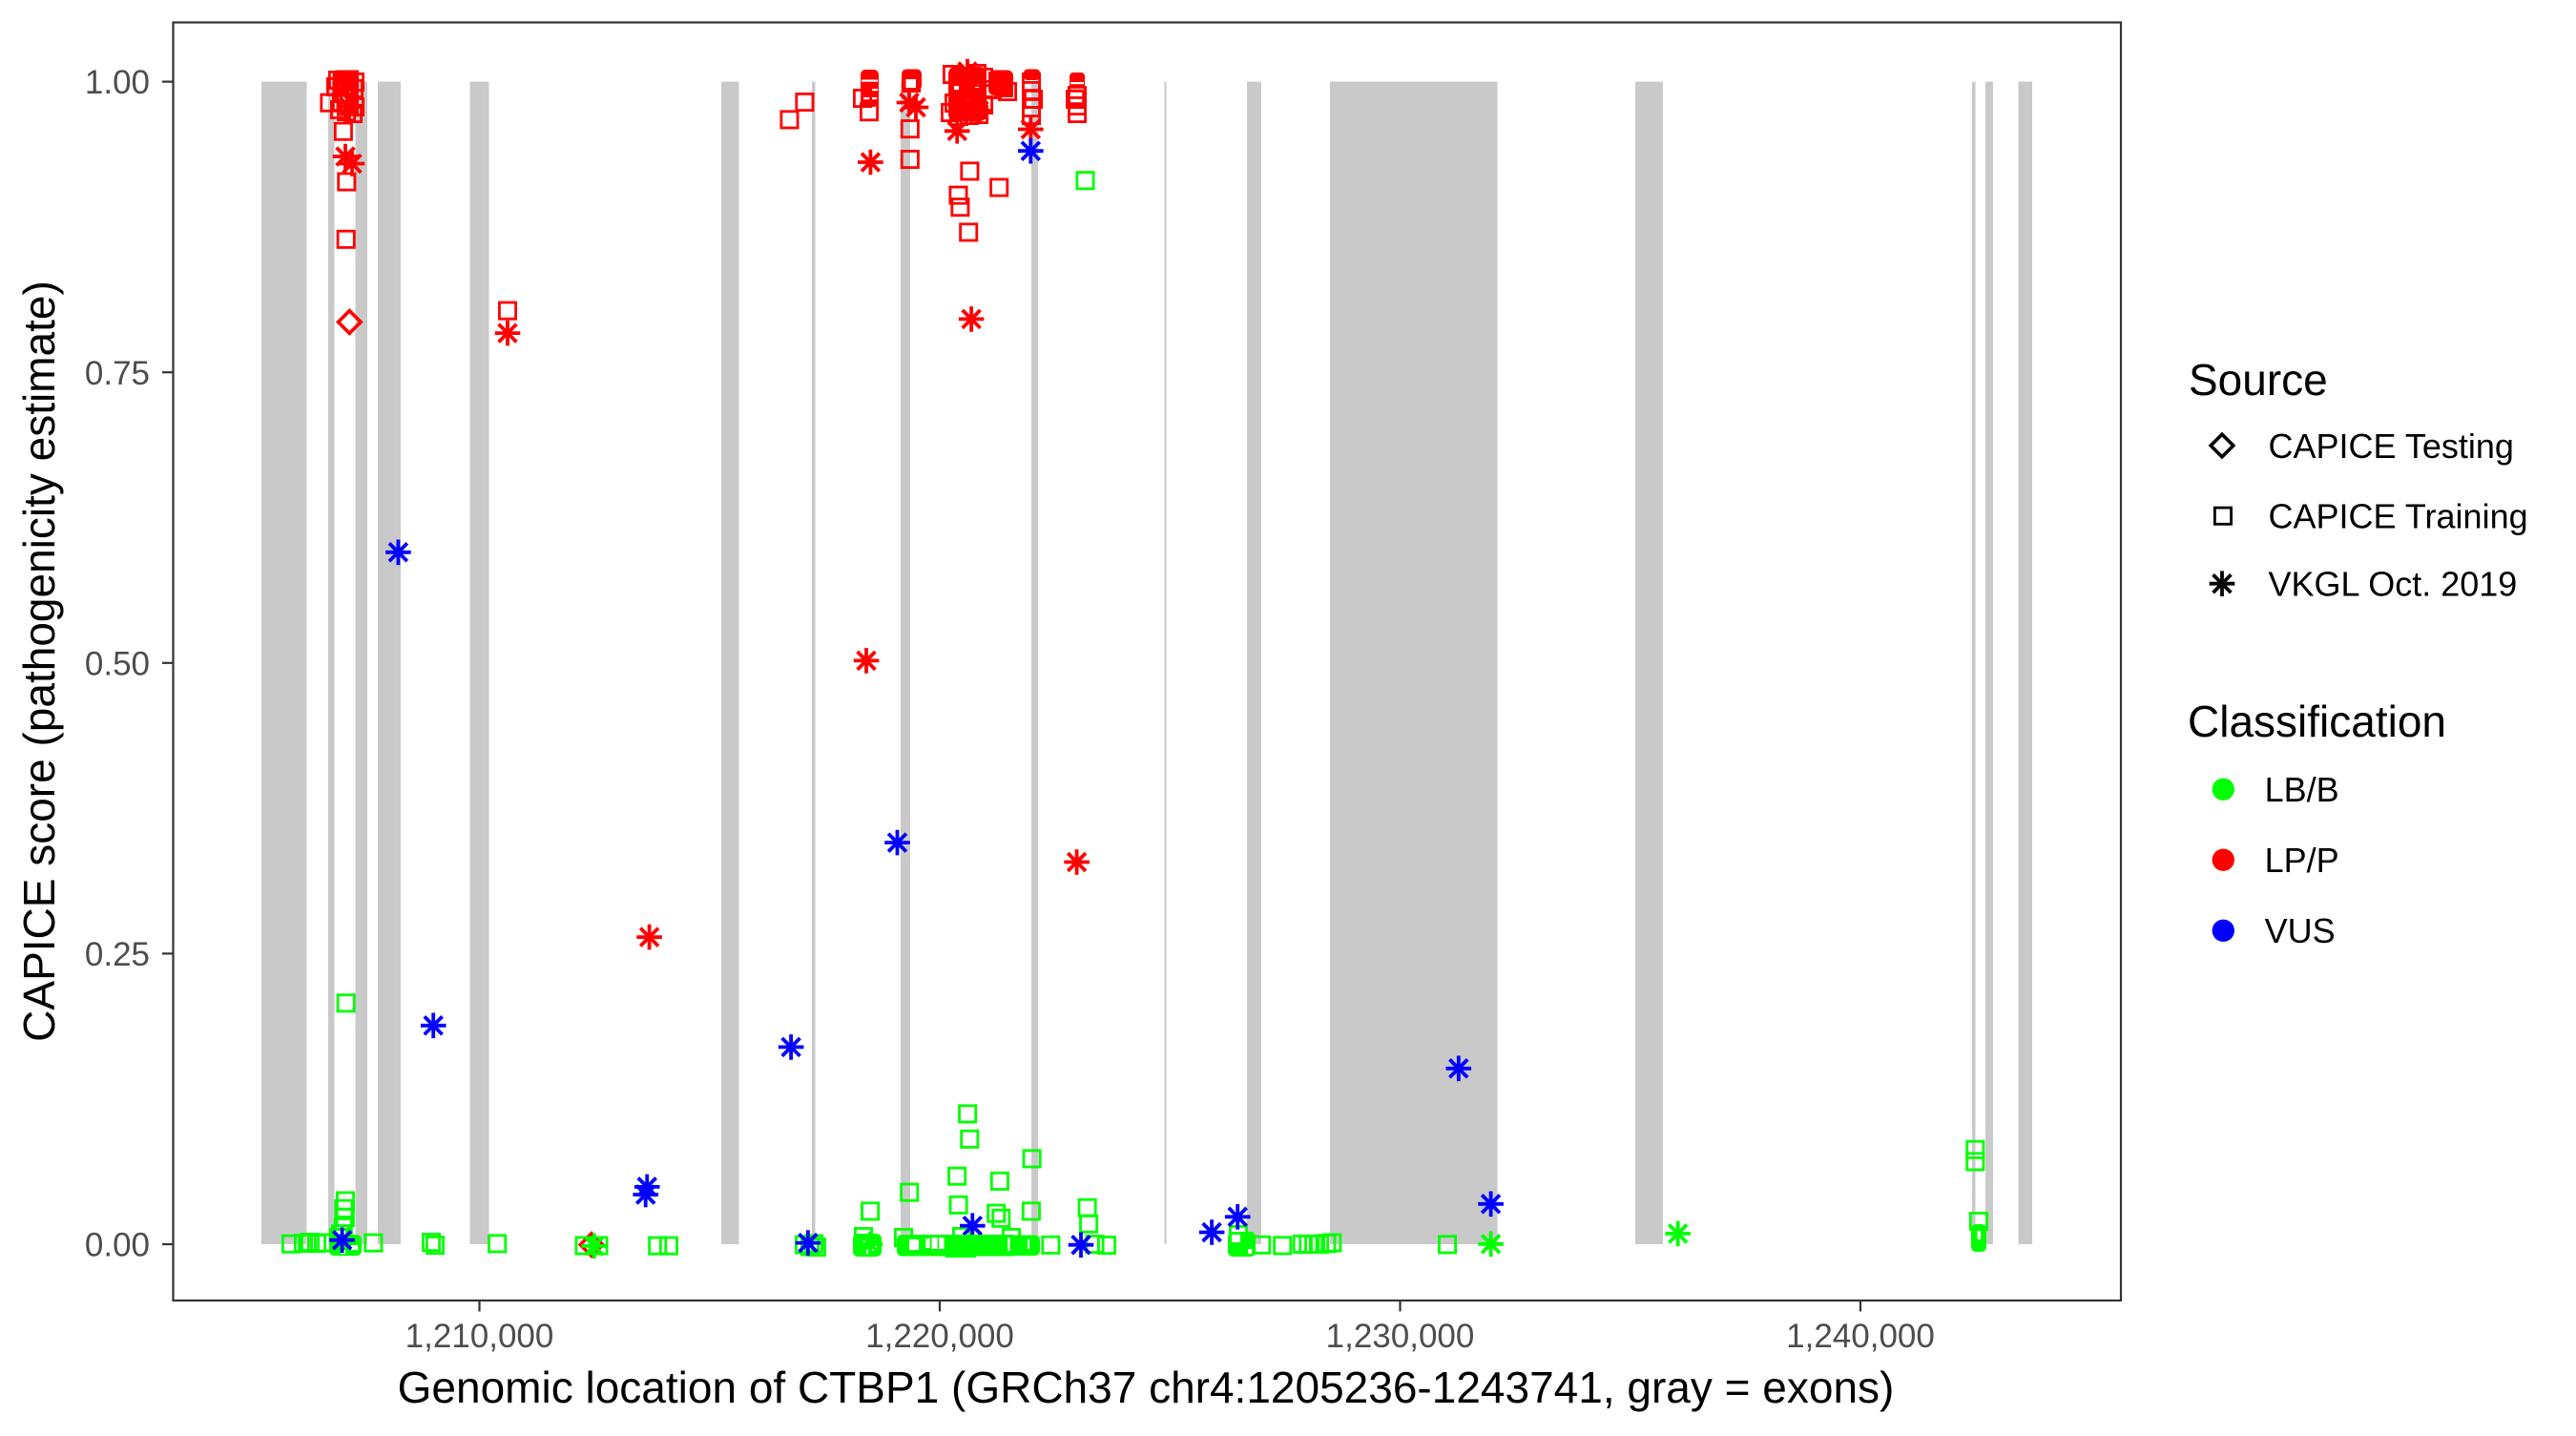 This screenshot has height=1436, width=2576. Describe the element at coordinates (2258, 380) in the screenshot. I see `svg-text: Source` at that location.